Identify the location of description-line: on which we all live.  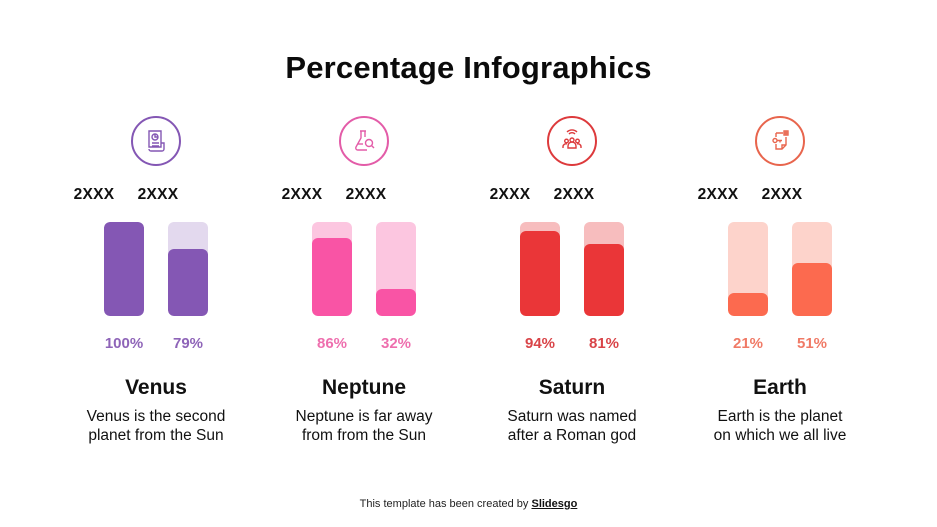
(780, 435).